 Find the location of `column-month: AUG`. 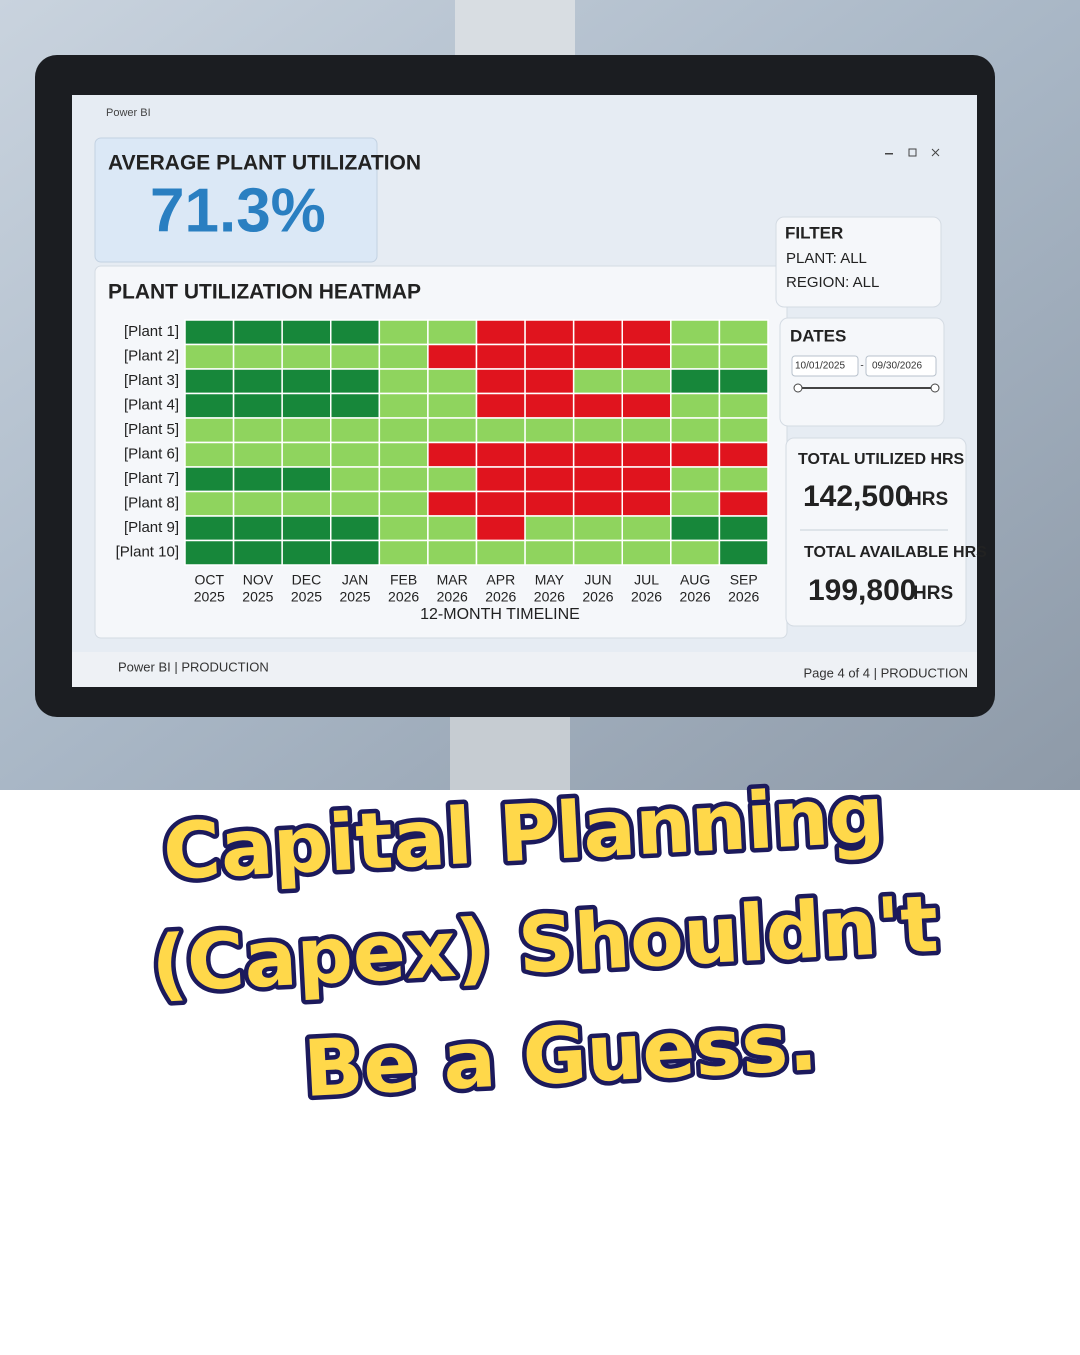

column-month: AUG is located at coordinates (695, 580).